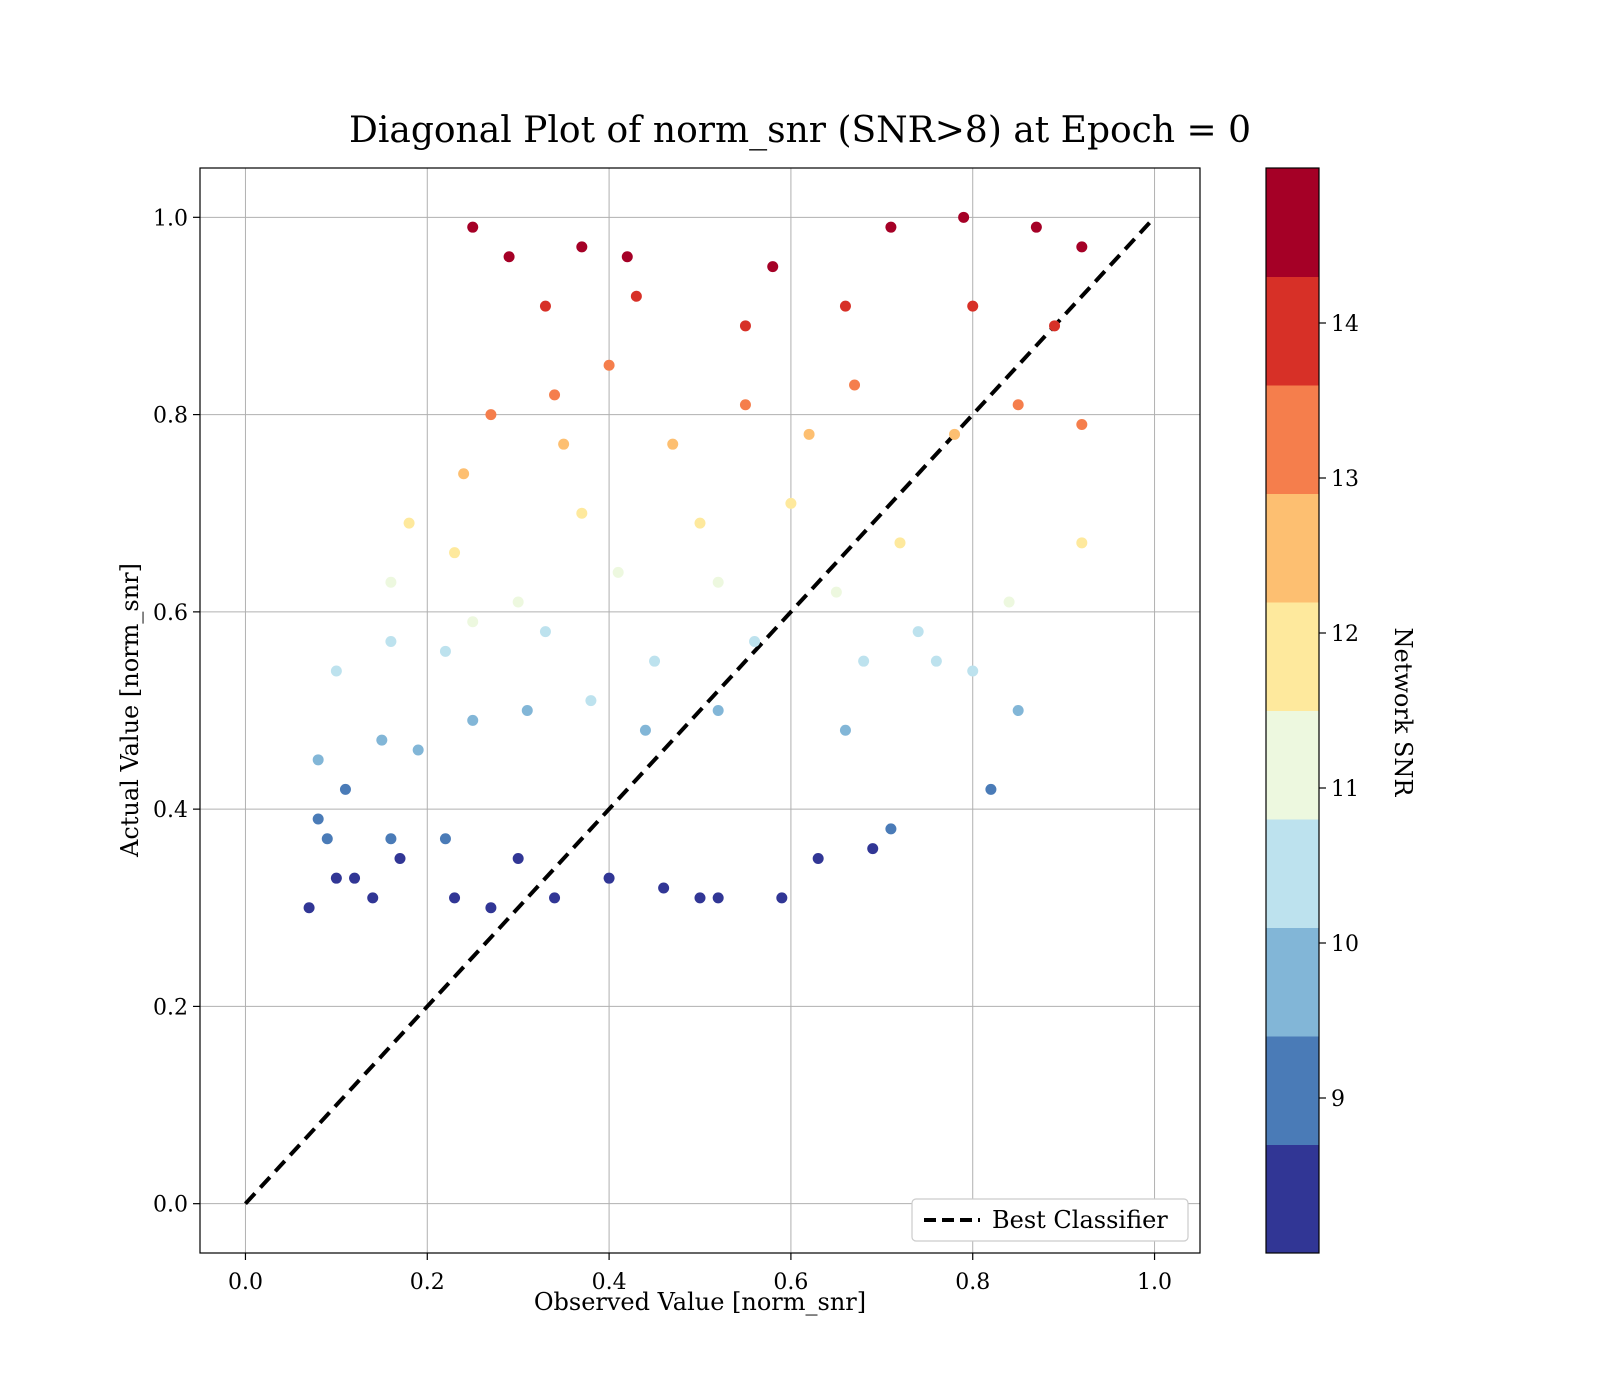  I want to click on colorbar-tick-label: 13, so click(1345, 479).